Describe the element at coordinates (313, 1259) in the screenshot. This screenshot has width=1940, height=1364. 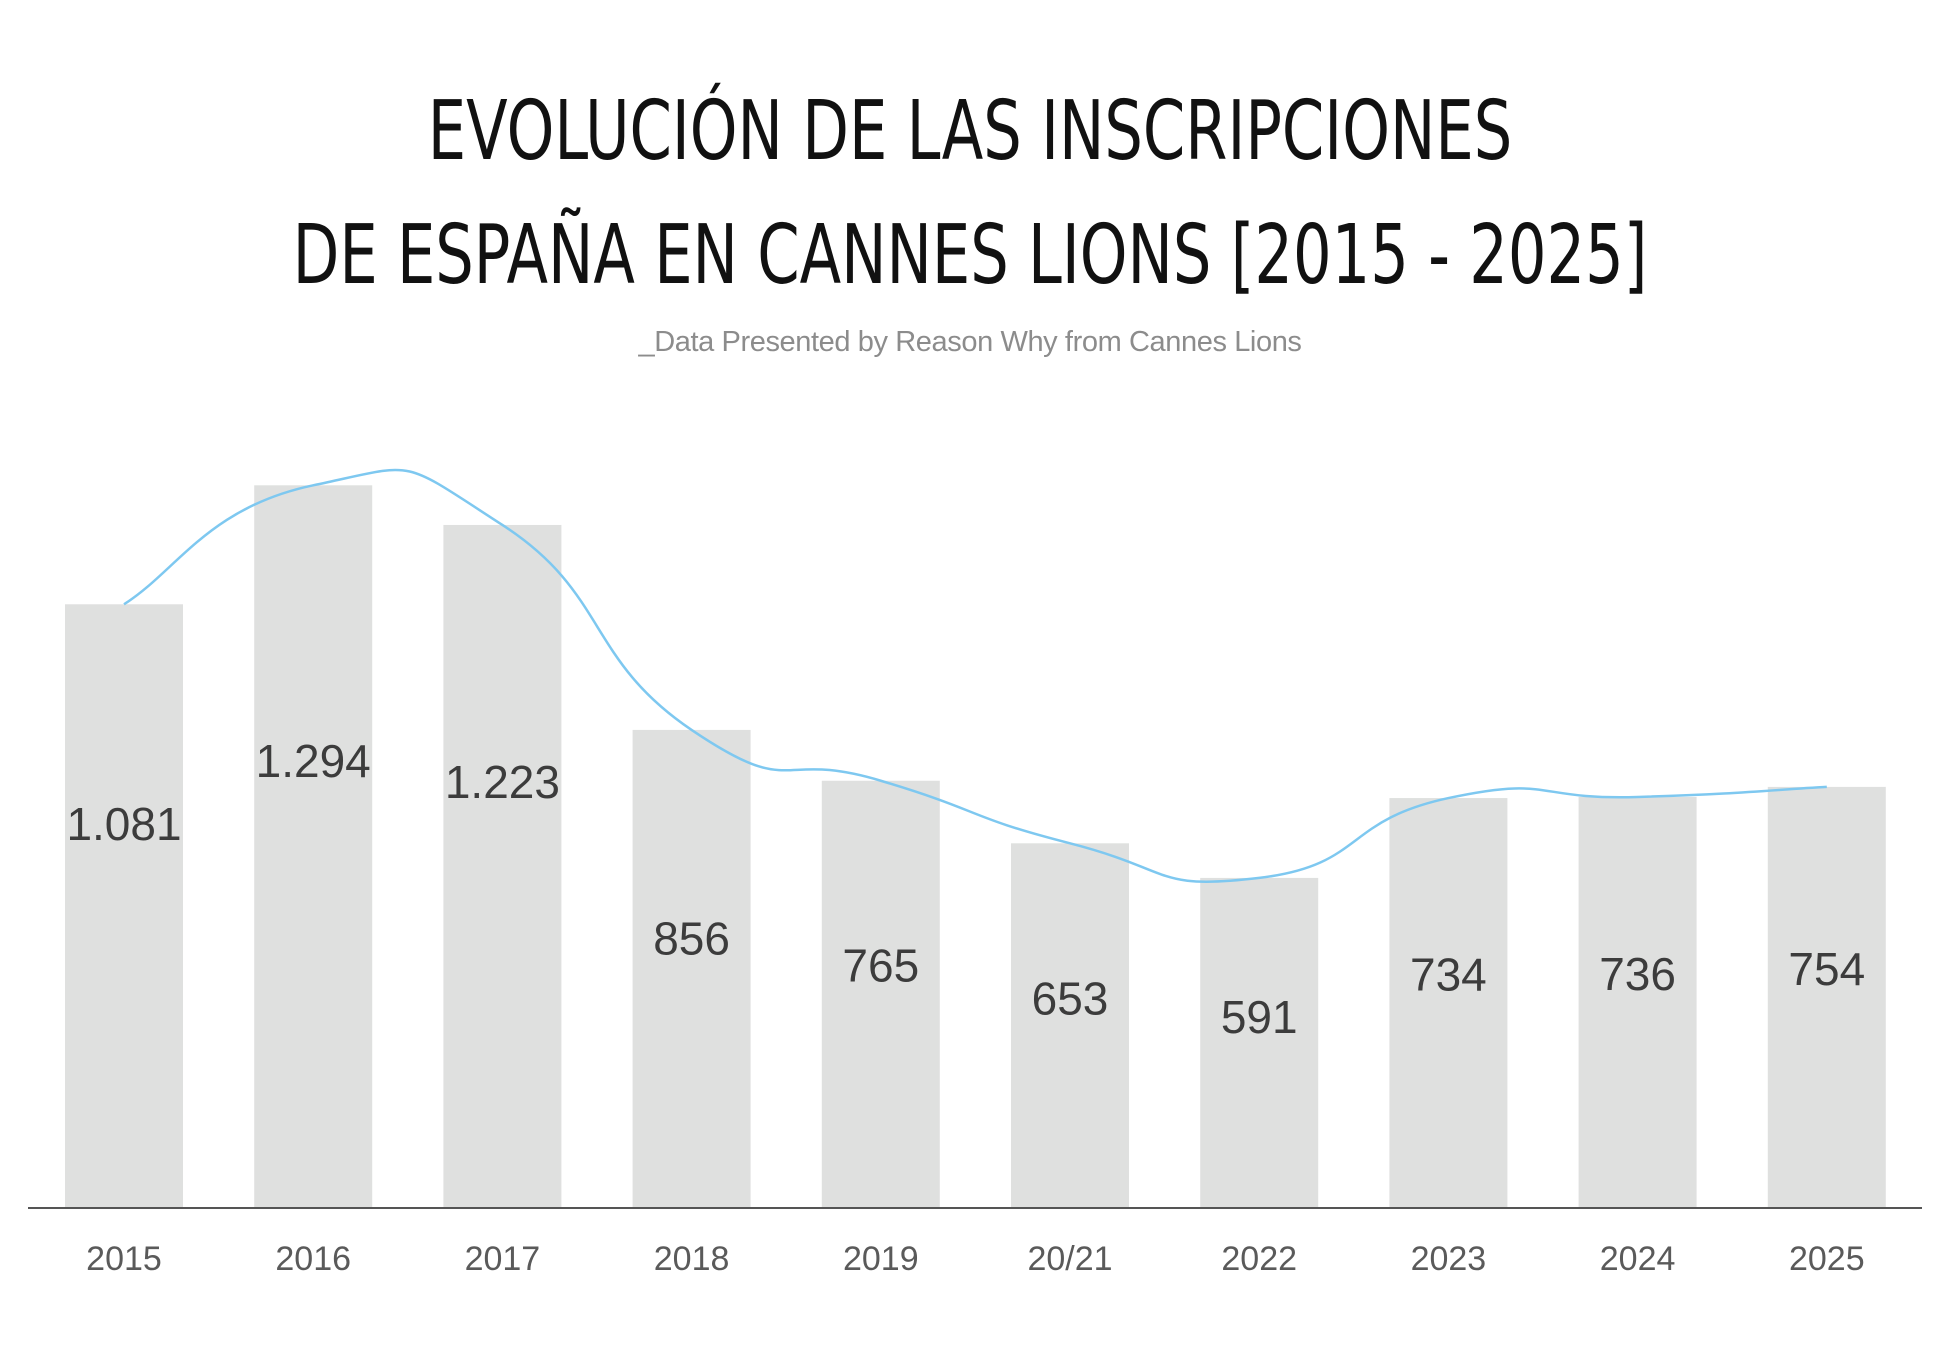
I see `x-tick-label: 2016` at that location.